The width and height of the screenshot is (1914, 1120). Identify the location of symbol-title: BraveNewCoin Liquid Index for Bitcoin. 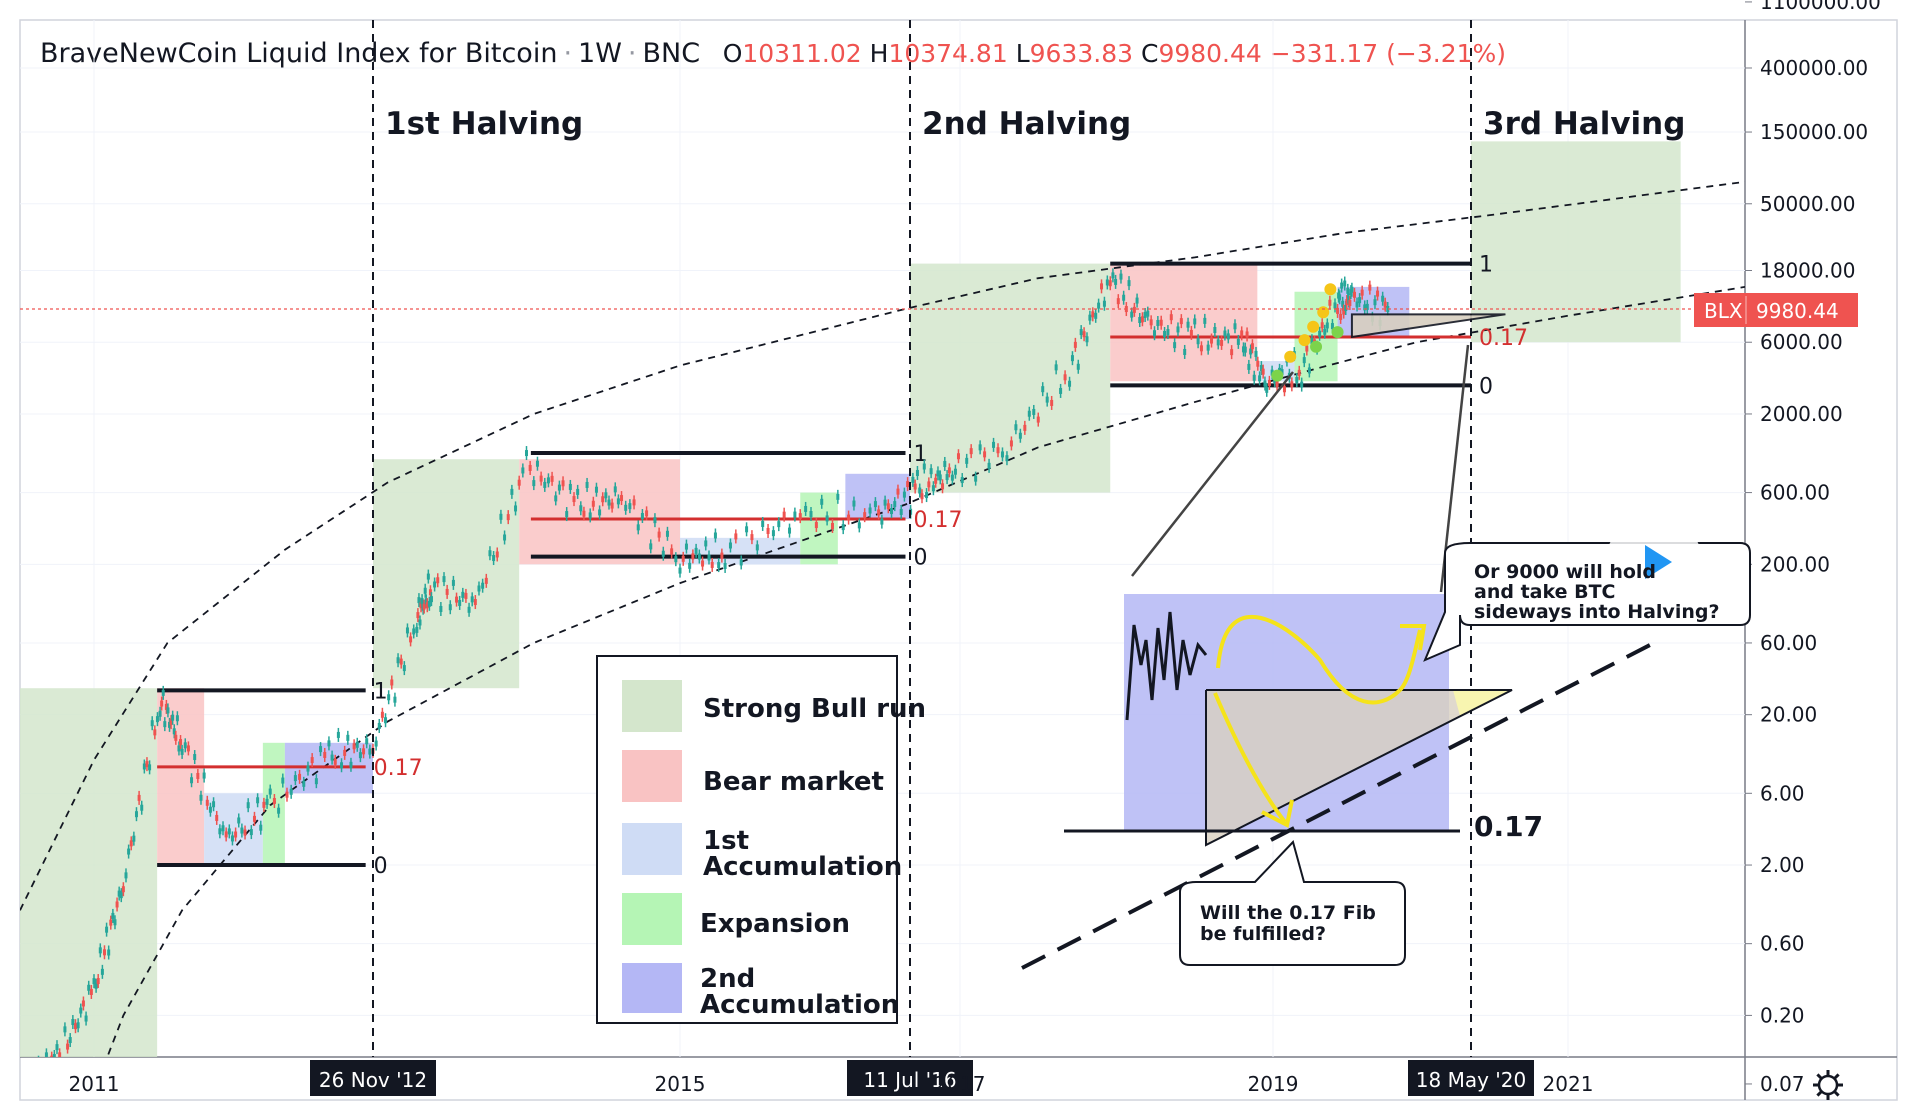
(299, 53).